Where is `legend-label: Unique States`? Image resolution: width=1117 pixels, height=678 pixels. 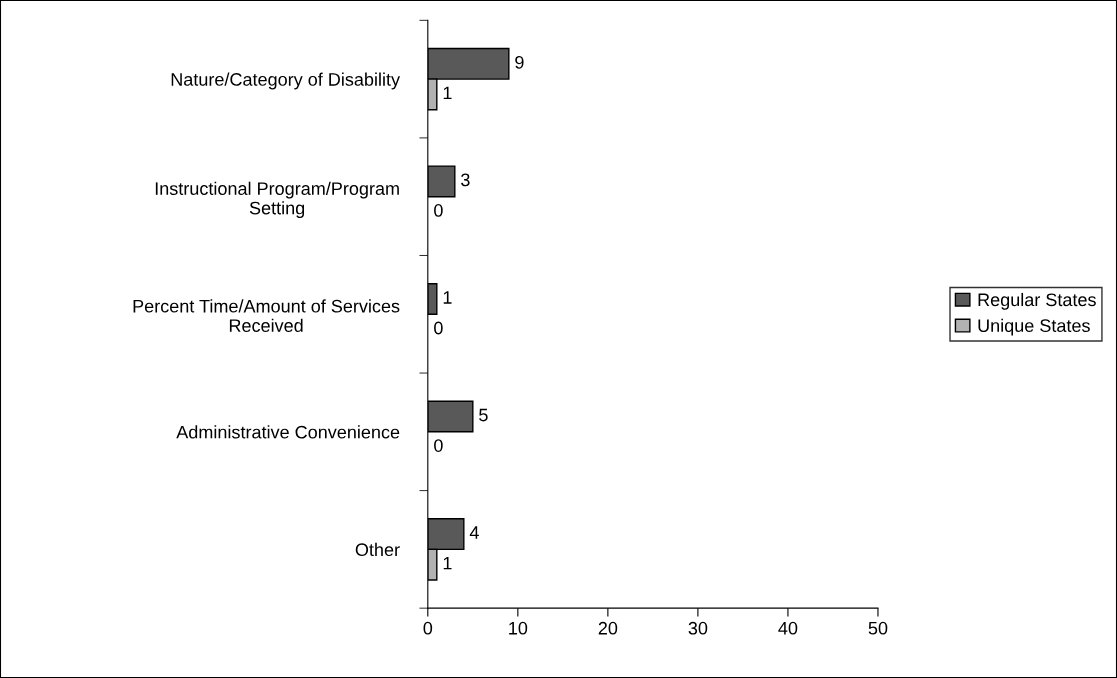
legend-label: Unique States is located at coordinates (1034, 327).